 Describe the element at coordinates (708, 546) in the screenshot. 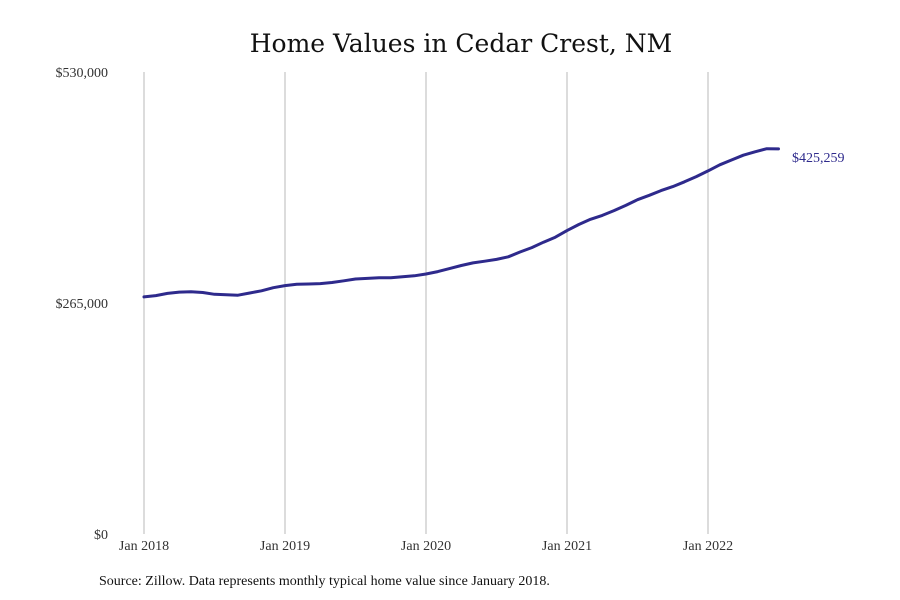

I see `x-tick-label: Jan 2022` at that location.